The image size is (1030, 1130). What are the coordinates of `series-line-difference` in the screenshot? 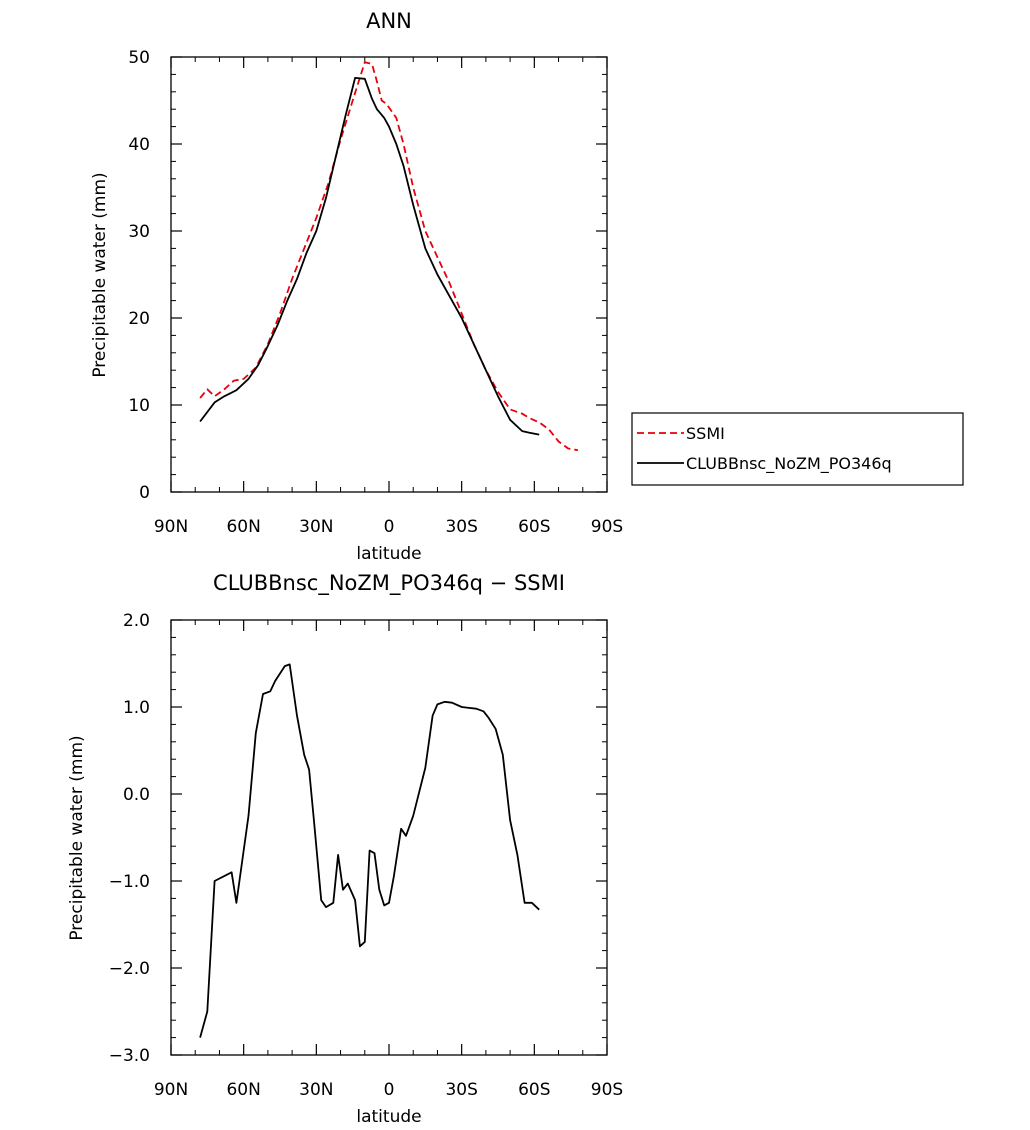 It's located at (369, 850).